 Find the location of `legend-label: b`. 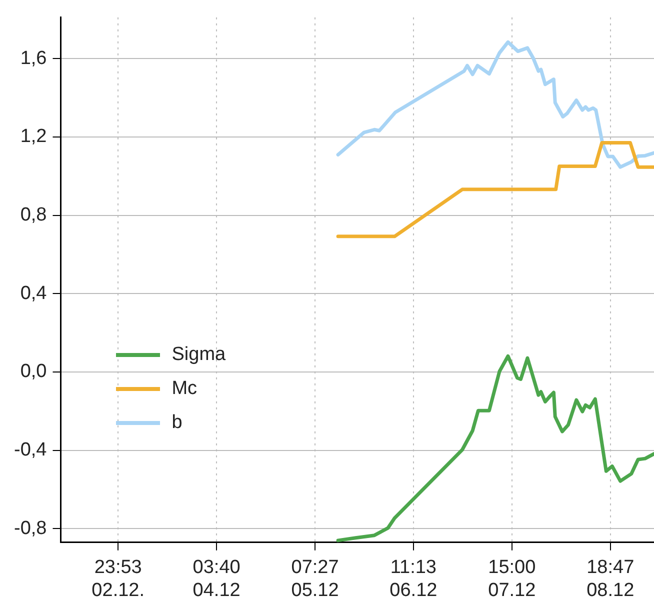

legend-label: b is located at coordinates (177, 423).